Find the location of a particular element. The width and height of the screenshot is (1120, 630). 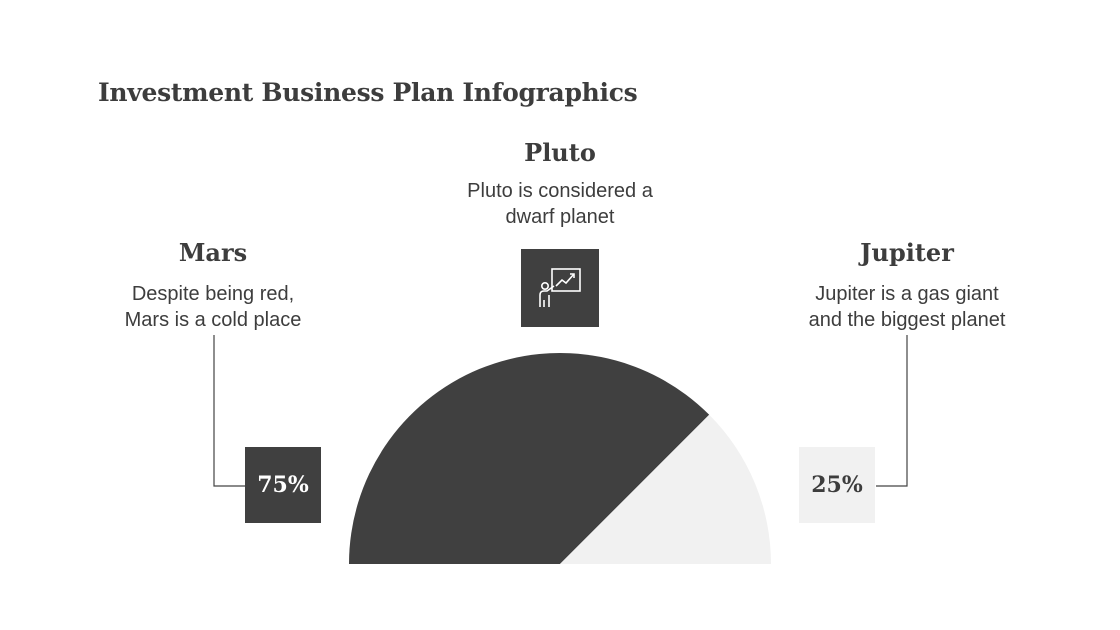

mars-description-line-1: Despite being red, is located at coordinates (213, 294).